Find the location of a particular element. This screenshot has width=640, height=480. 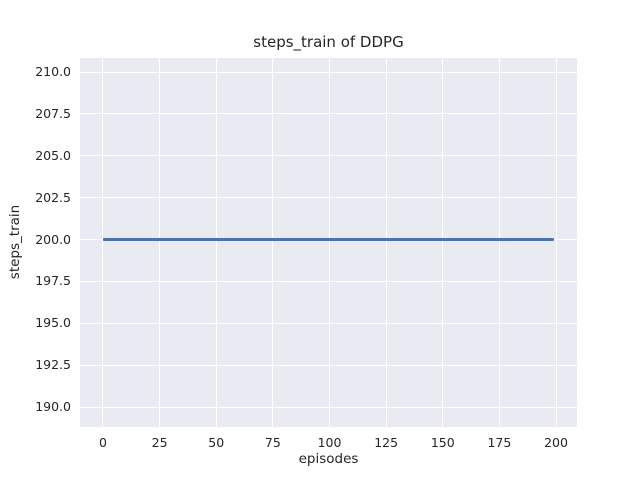

y-tick-label: 210.0 is located at coordinates (53, 72).